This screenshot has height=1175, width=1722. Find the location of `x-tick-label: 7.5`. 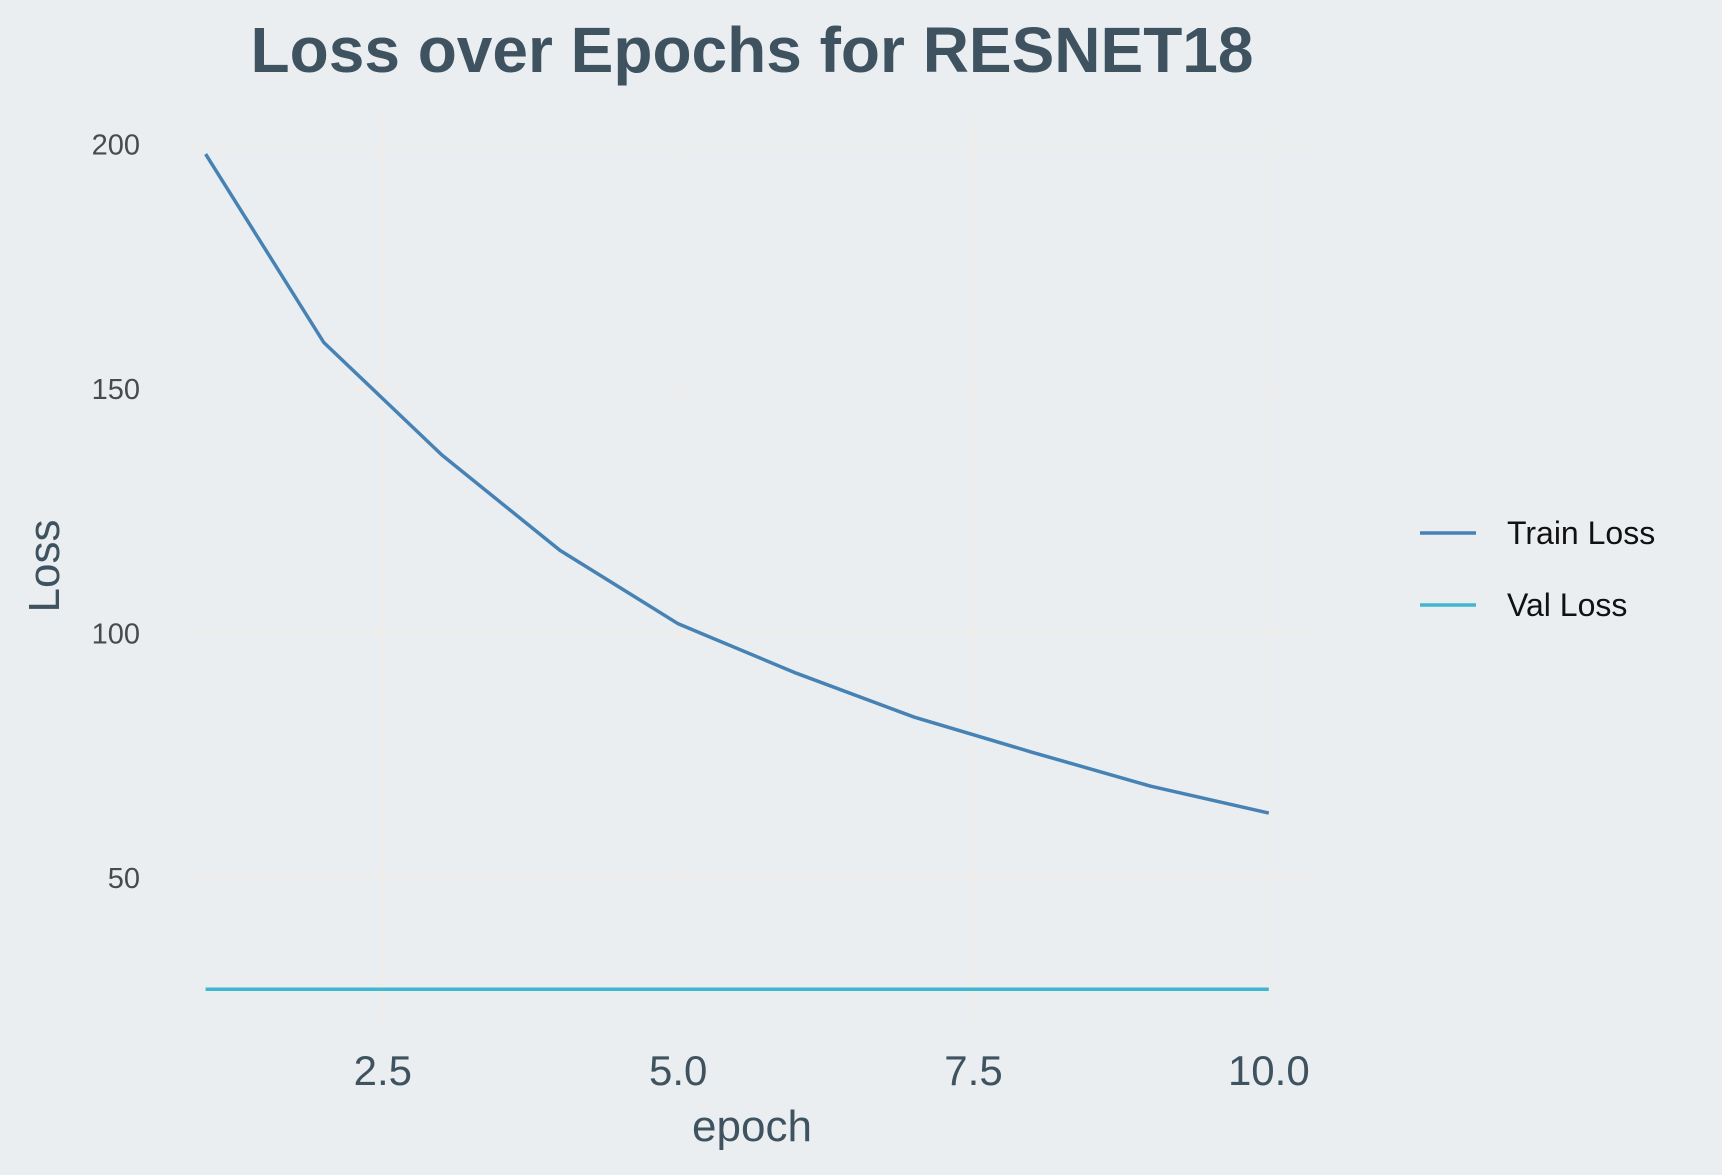

x-tick-label: 7.5 is located at coordinates (973, 1070).